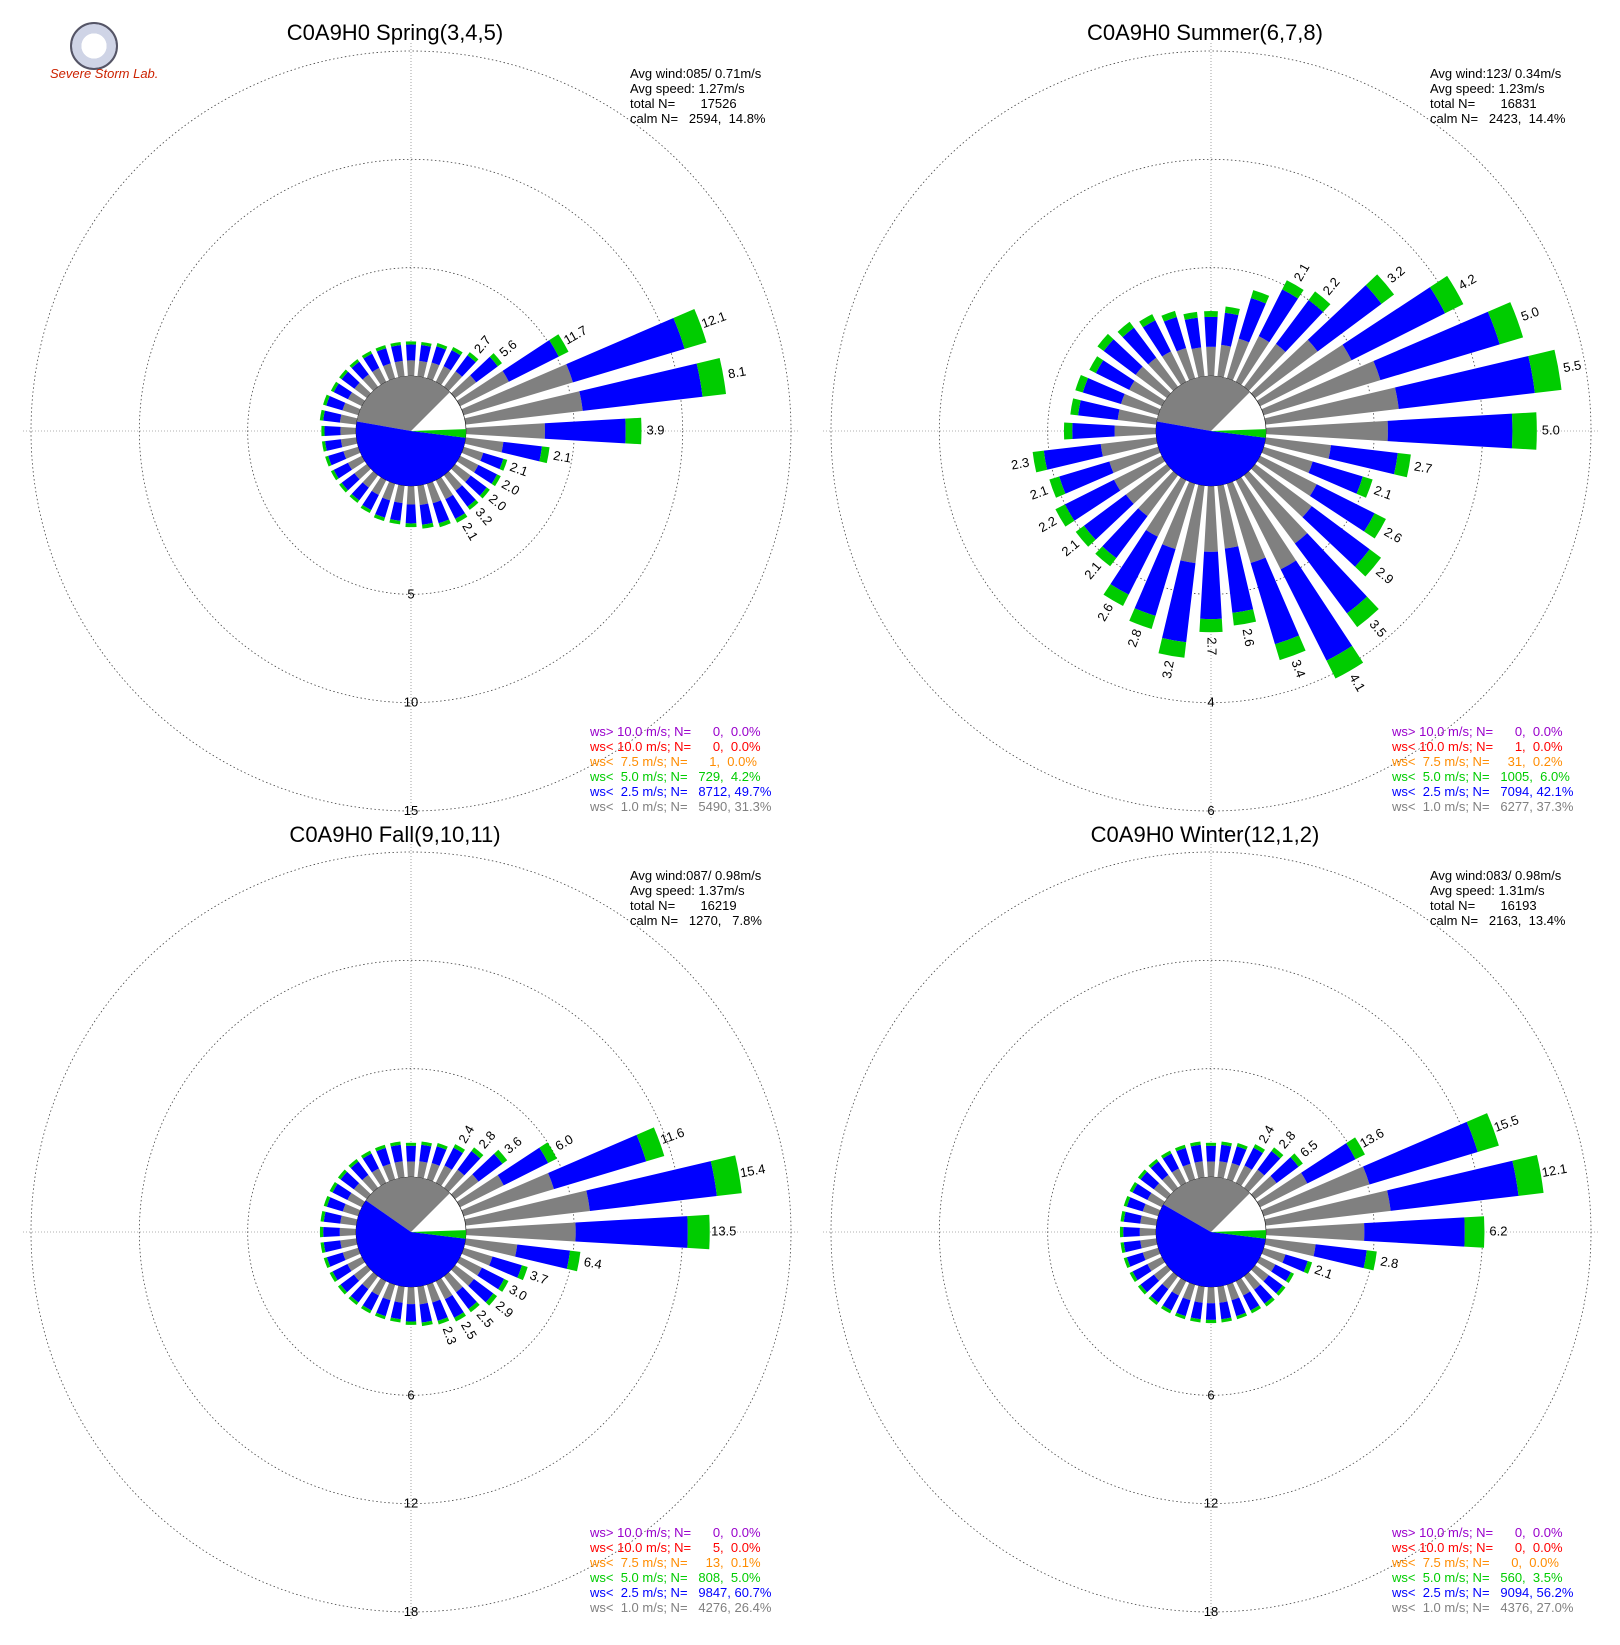 Image resolution: width=1620 pixels, height=1645 pixels. Describe the element at coordinates (512, 1144) in the screenshot. I see `sector-value-label: 3.6` at that location.